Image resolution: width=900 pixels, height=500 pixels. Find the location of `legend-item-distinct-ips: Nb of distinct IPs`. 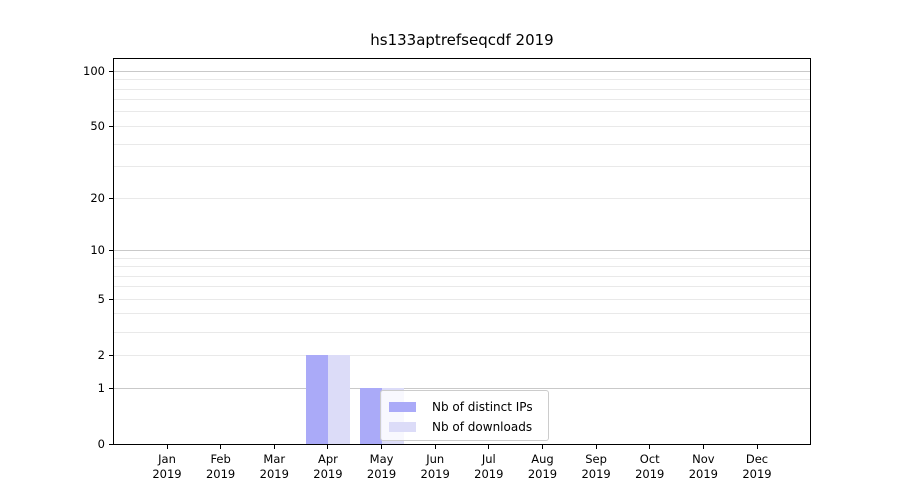

legend-item-distinct-ips: Nb of distinct IPs is located at coordinates (464, 407).